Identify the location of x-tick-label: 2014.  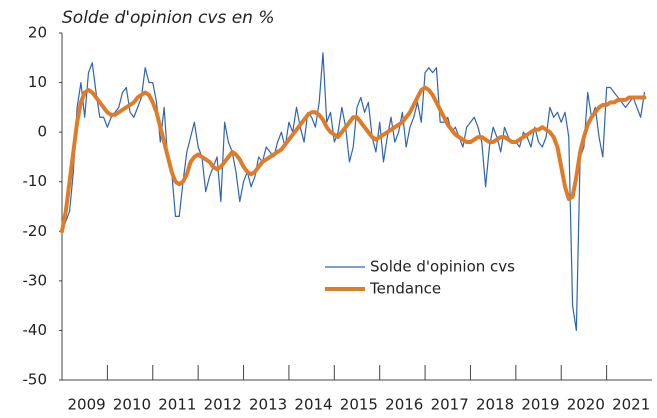
(313, 405).